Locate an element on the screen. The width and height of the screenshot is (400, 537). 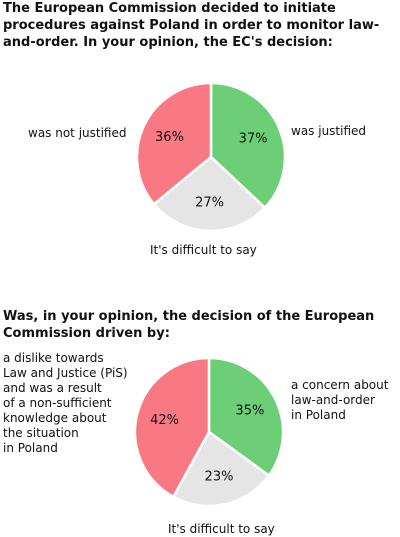
chart1-value-difficult: 27% is located at coordinates (209, 202).